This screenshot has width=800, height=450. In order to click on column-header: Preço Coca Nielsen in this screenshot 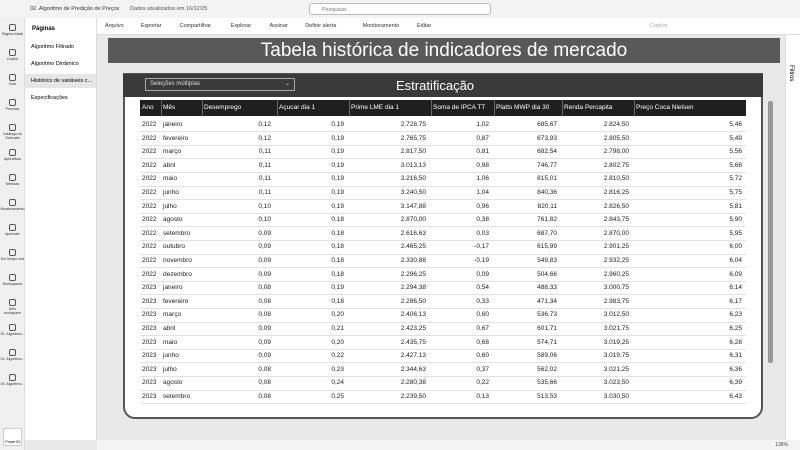, I will do `click(665, 107)`.